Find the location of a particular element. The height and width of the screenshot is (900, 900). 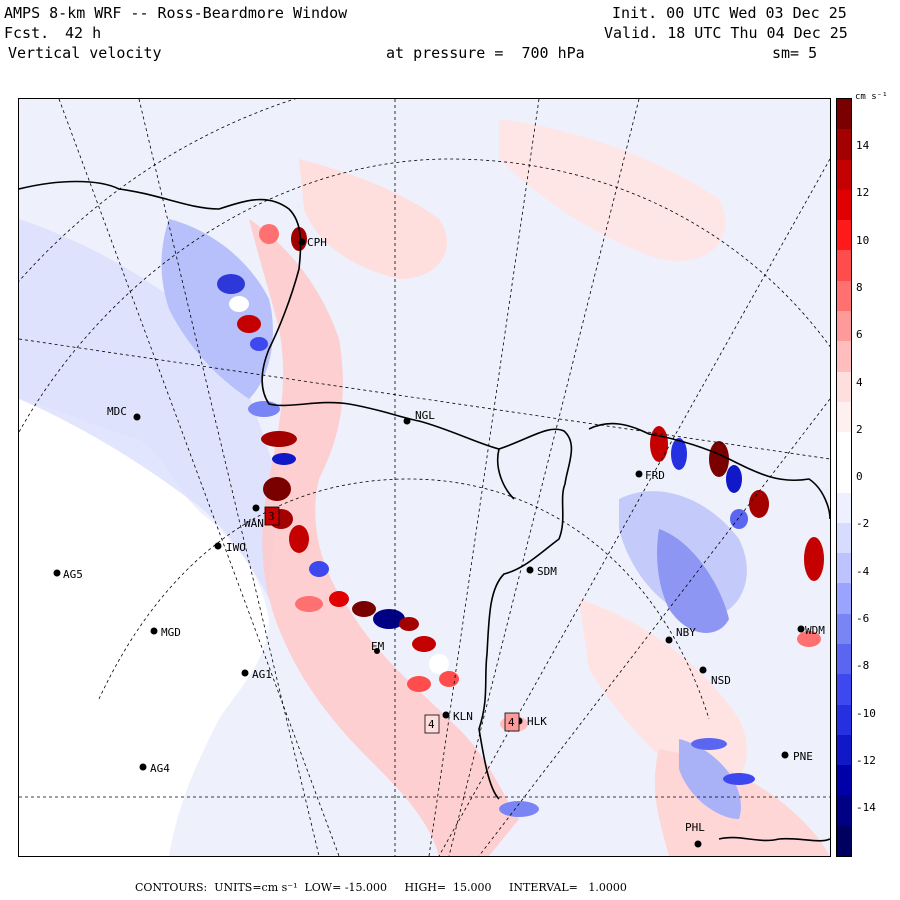

colorbar-tick-label: 8 is located at coordinates (859, 287).